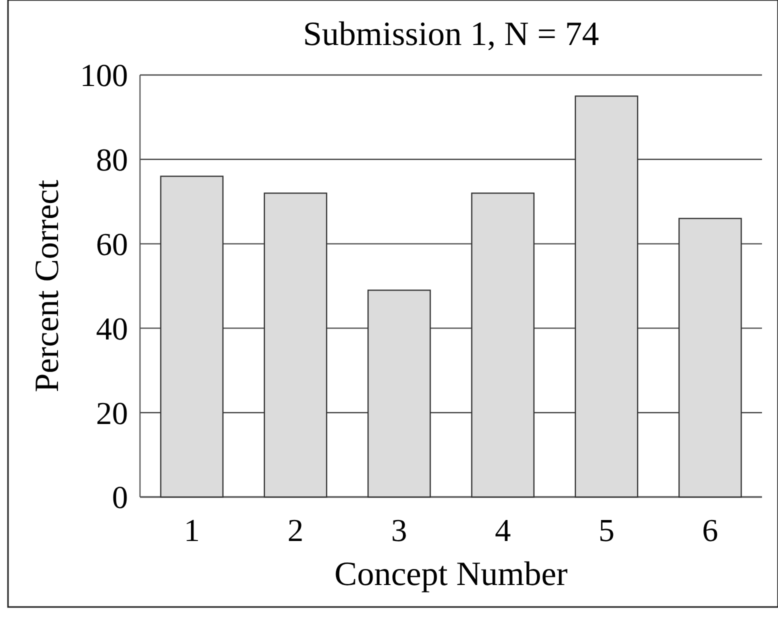 This screenshot has width=778, height=617. I want to click on y-tick-label: 60, so click(112, 244).